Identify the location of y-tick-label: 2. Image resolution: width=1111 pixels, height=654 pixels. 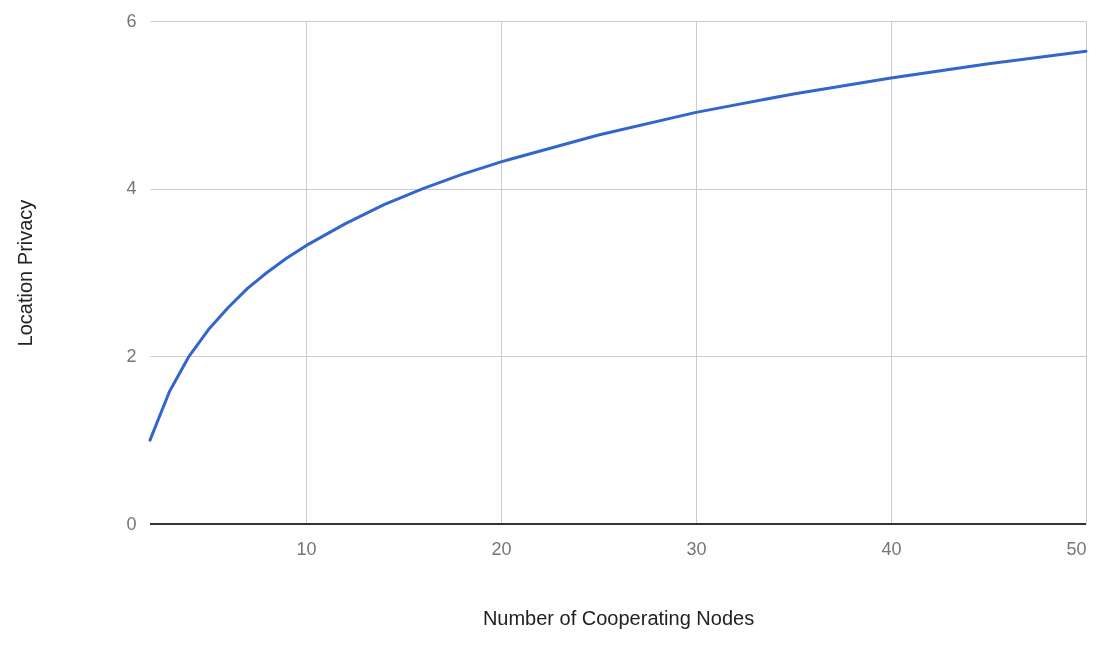
(131, 355).